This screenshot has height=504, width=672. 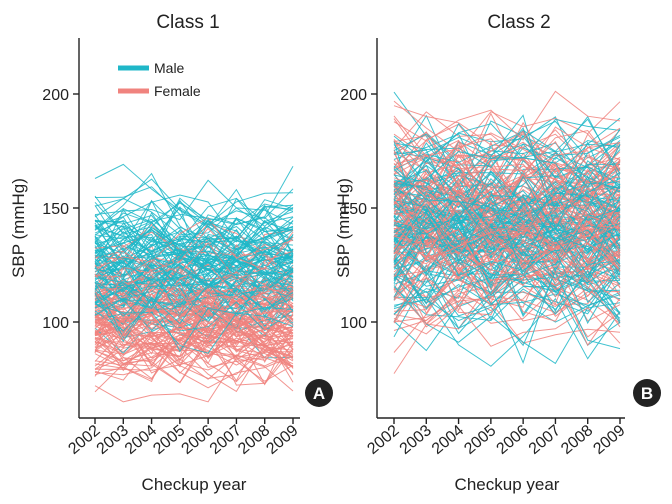 What do you see at coordinates (169, 68) in the screenshot?
I see `legend-label-male: Male` at bounding box center [169, 68].